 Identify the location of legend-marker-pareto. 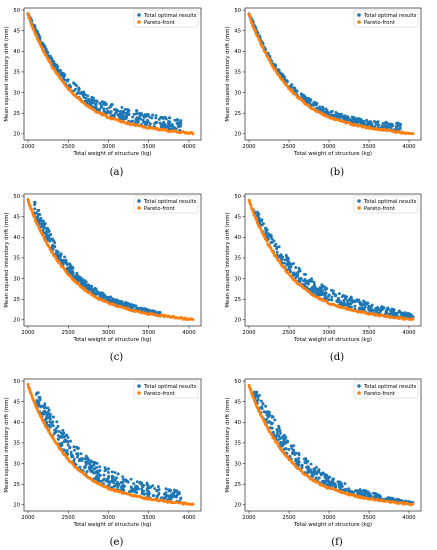
(359, 22).